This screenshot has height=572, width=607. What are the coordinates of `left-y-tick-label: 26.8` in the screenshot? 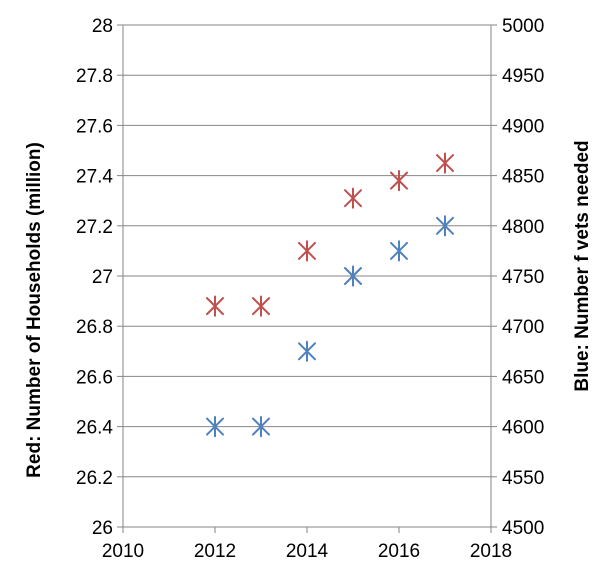 It's located at (94, 327).